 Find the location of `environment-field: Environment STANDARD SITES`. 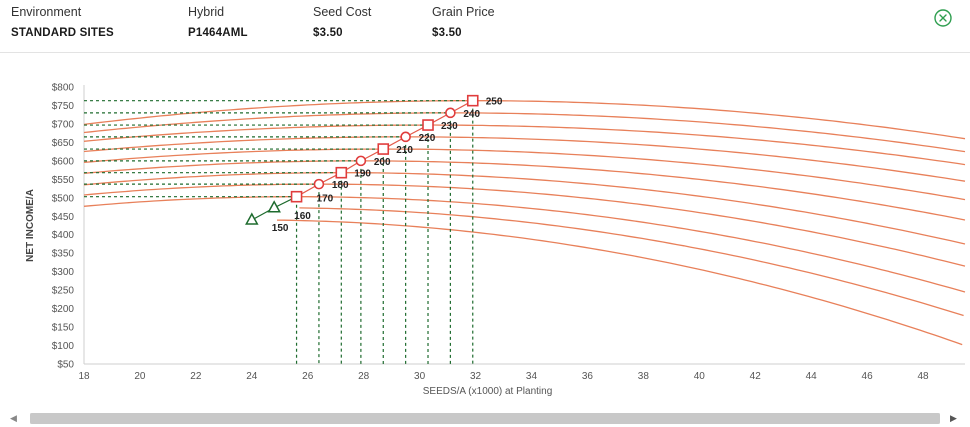

environment-field: Environment STANDARD SITES is located at coordinates (62, 22).